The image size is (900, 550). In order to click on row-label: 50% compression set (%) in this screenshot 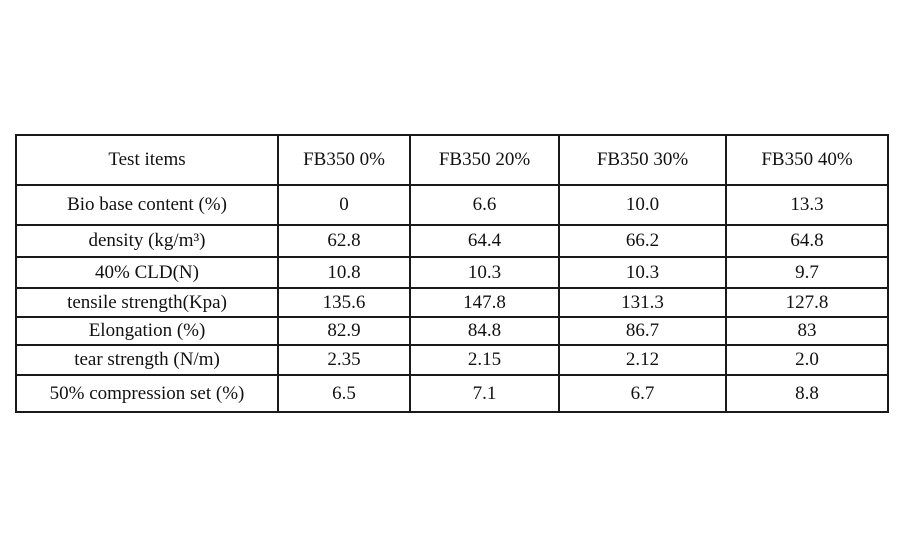, I will do `click(147, 393)`.